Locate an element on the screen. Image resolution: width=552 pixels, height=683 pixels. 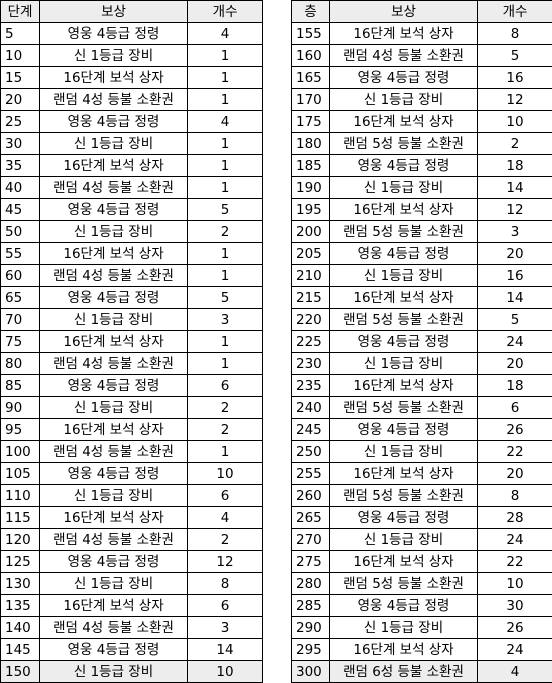
cell-level: 145 is located at coordinates (20, 650).